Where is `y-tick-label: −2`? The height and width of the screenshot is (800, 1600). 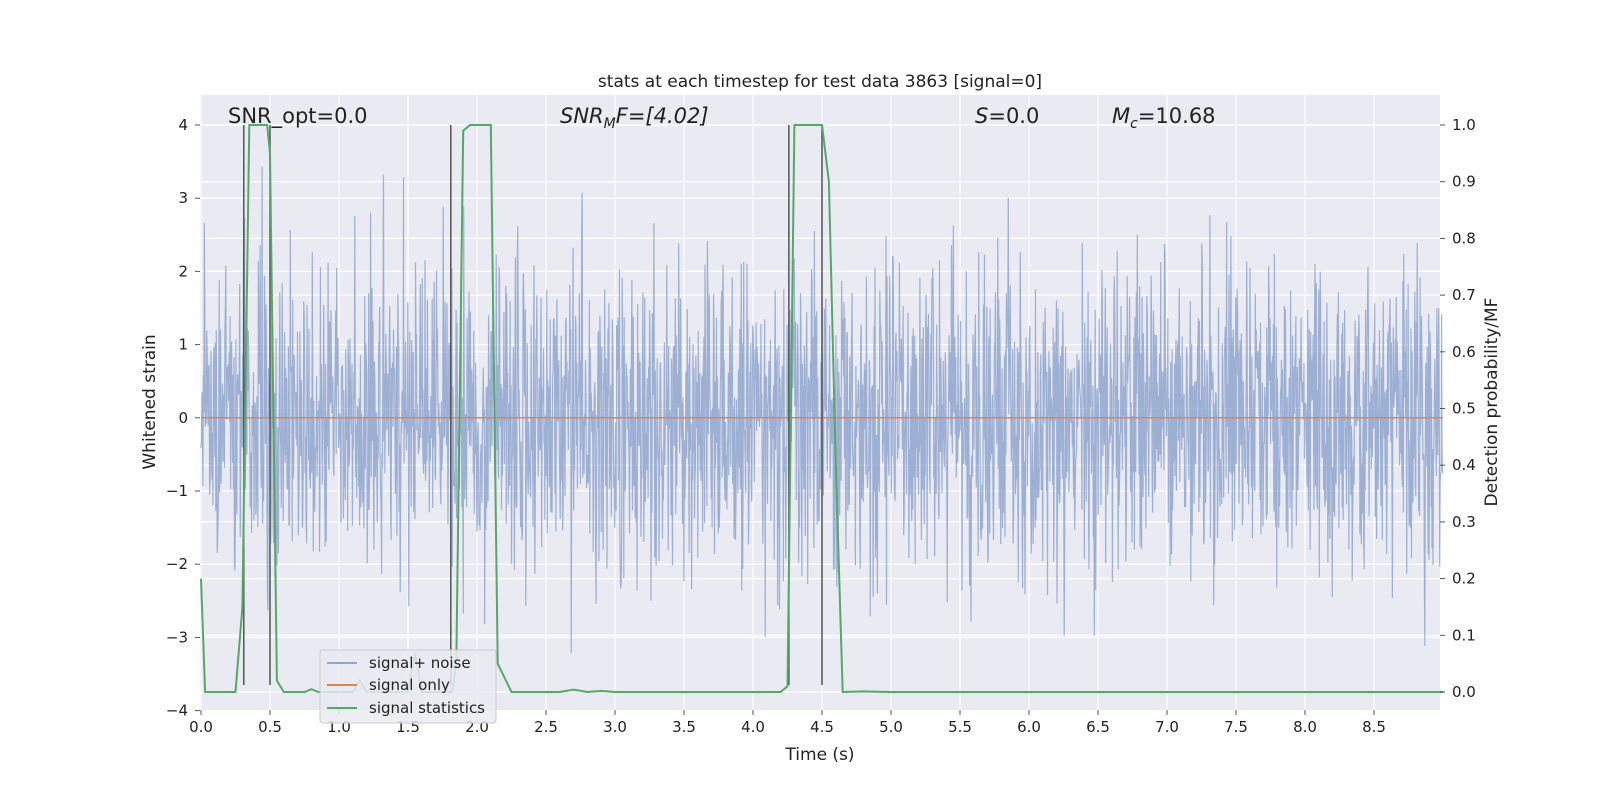
y-tick-label: −2 is located at coordinates (177, 564).